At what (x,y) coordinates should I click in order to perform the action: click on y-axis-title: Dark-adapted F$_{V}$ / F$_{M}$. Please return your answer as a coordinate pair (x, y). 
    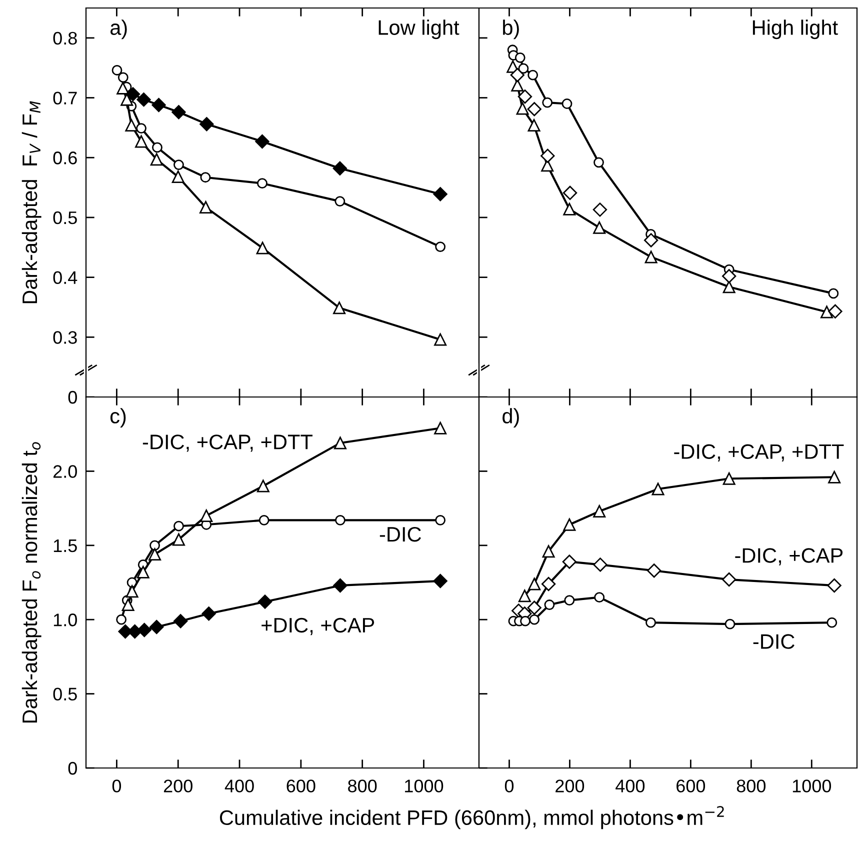
    Looking at the image, I should click on (32, 202).